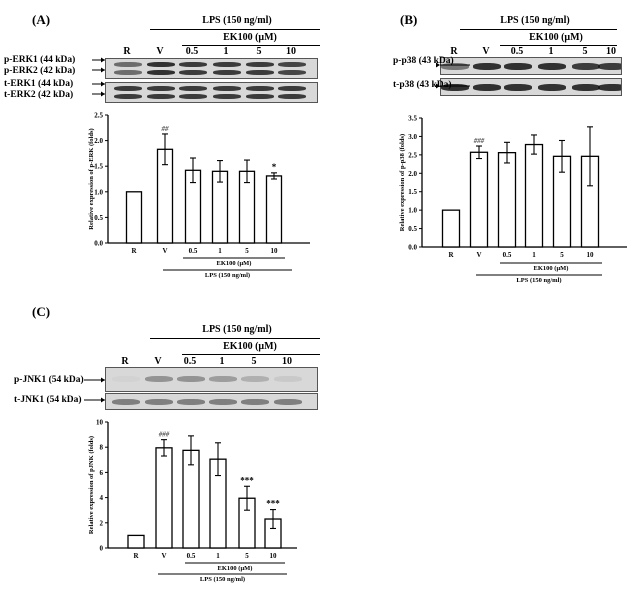  Describe the element at coordinates (102, 523) in the screenshot. I see `y-tick-label: 2` at that location.